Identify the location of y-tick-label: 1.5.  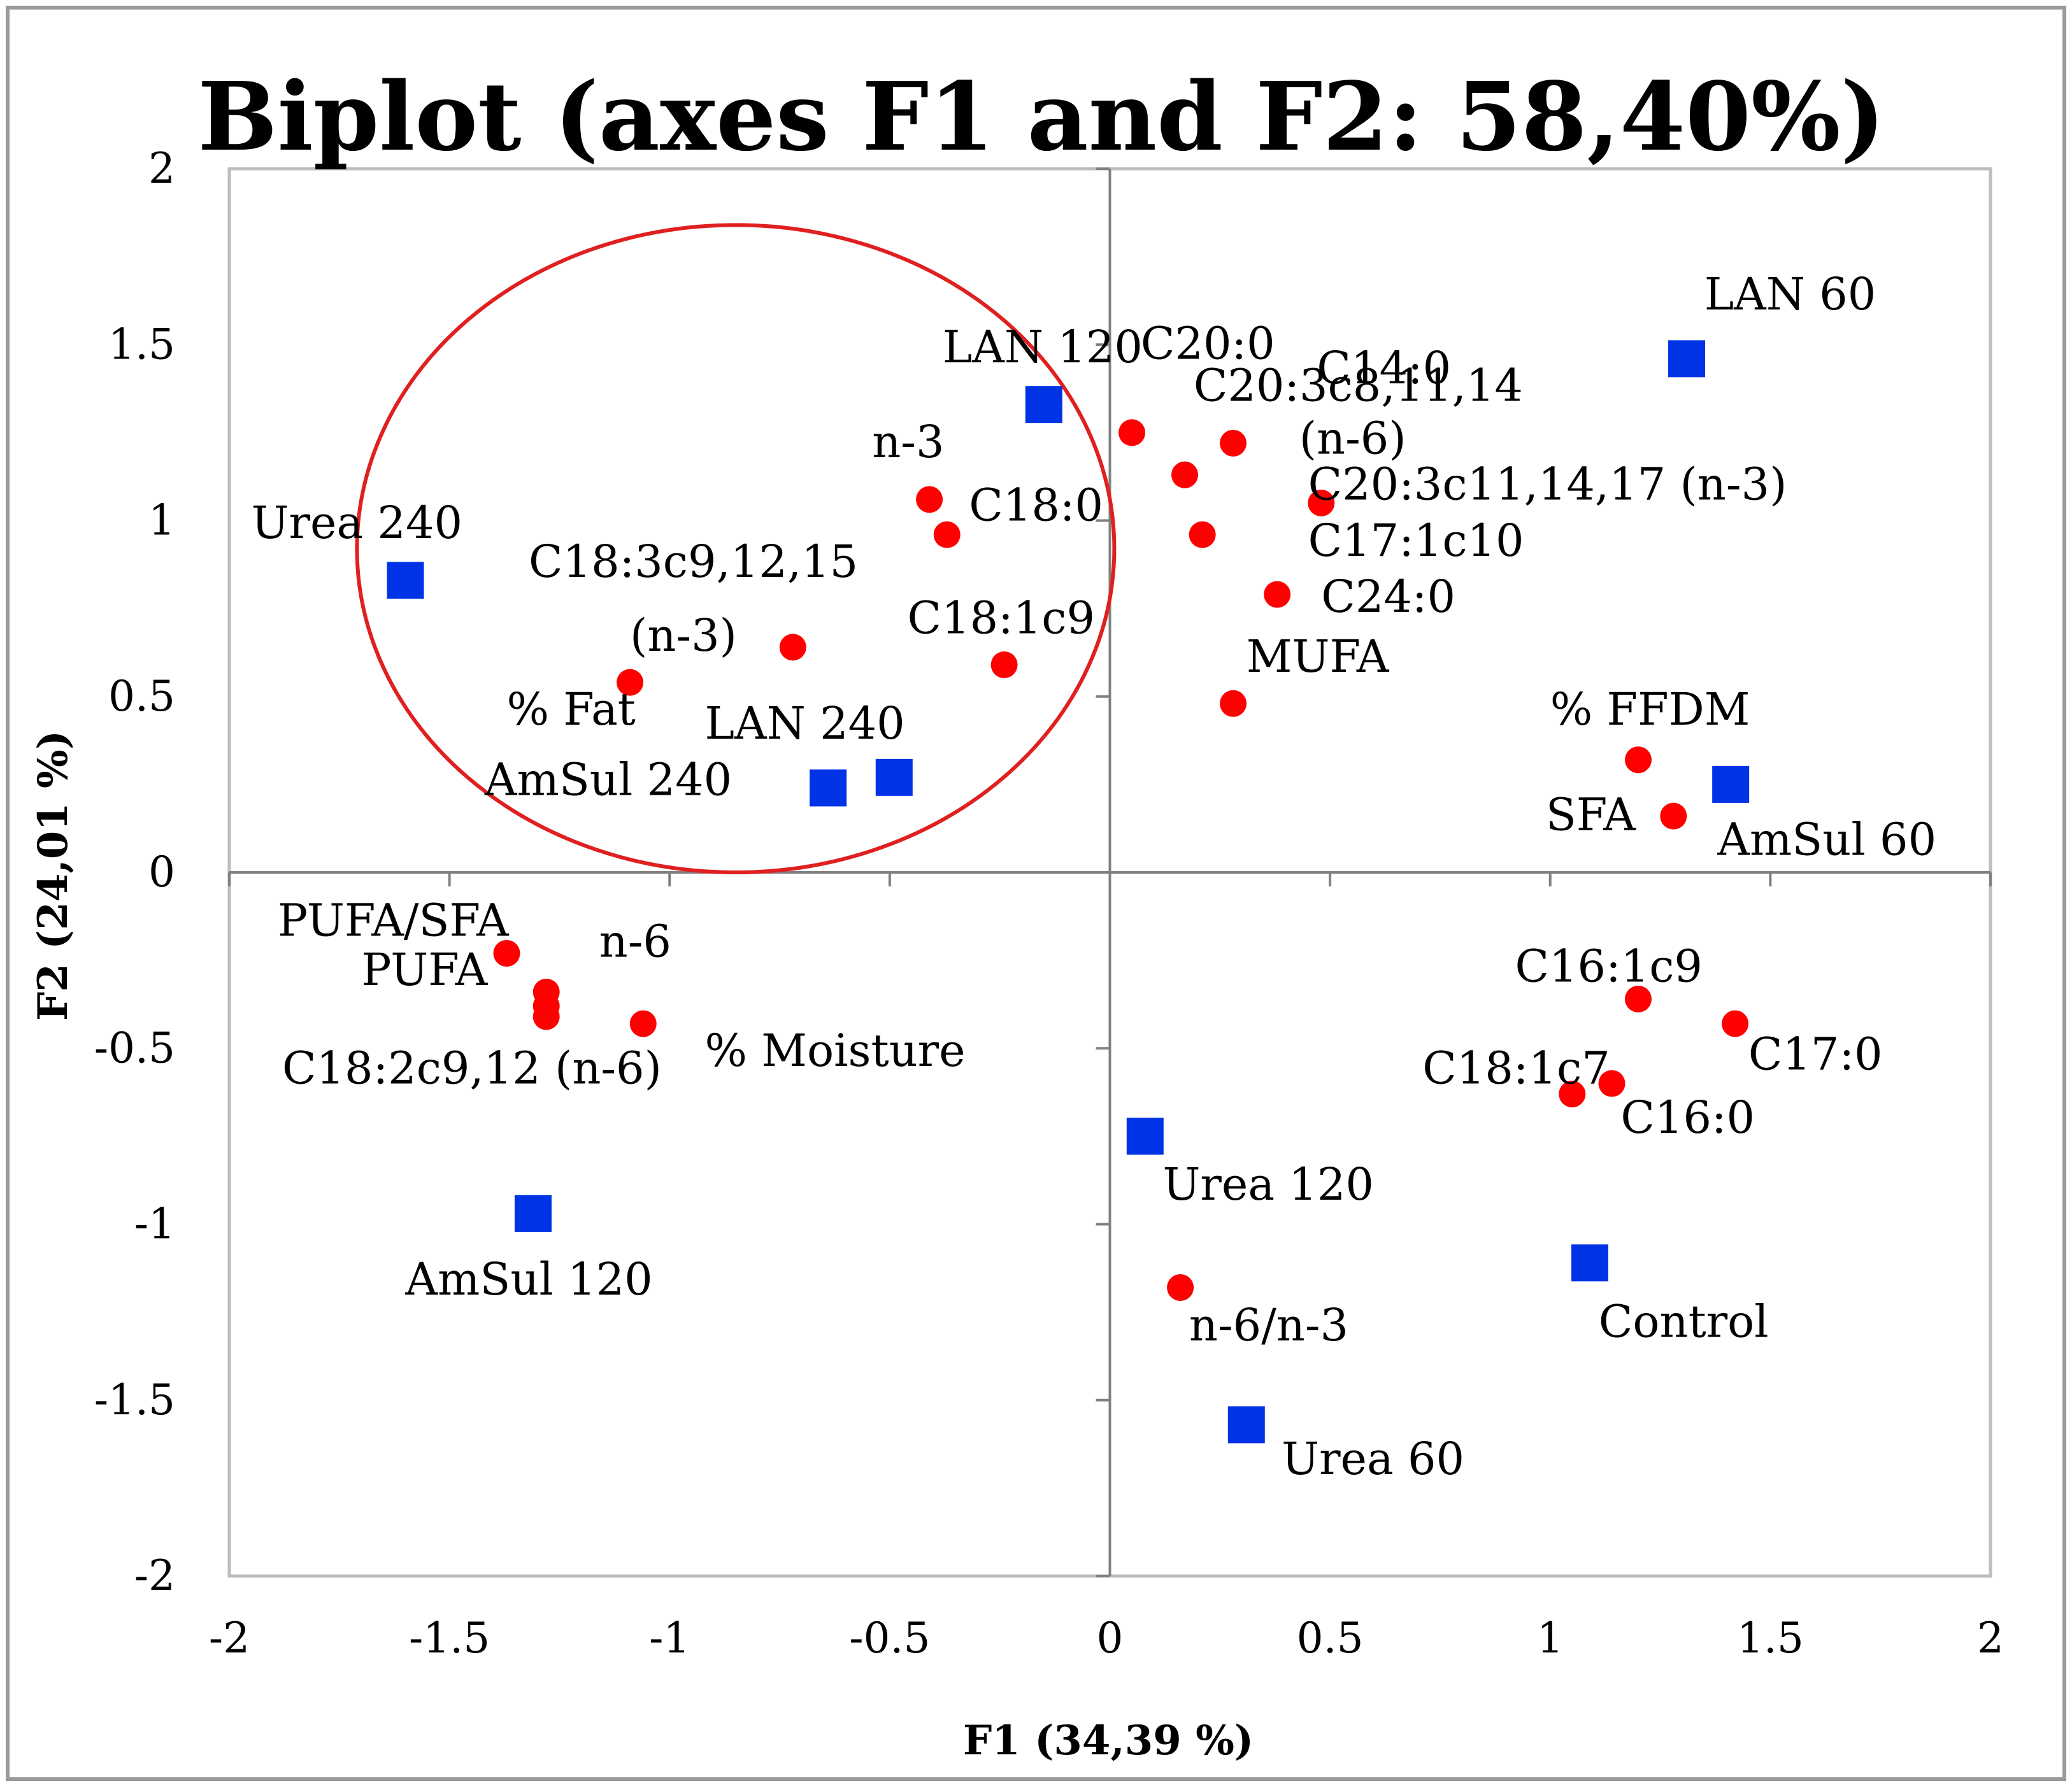
(141, 344).